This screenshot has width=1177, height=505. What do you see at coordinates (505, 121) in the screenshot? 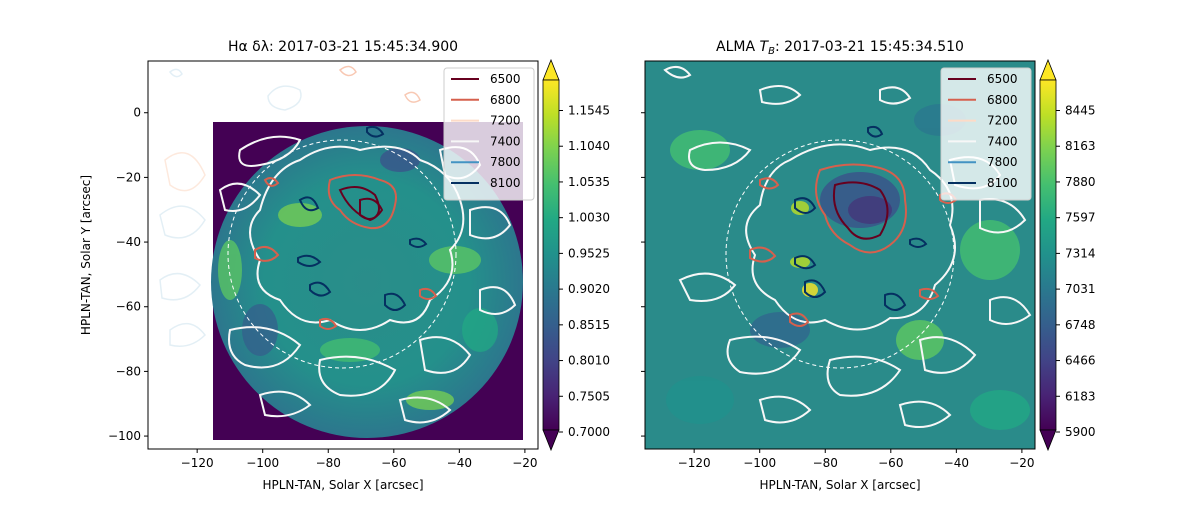
I see `left-legend-label-7200: 7200` at bounding box center [505, 121].